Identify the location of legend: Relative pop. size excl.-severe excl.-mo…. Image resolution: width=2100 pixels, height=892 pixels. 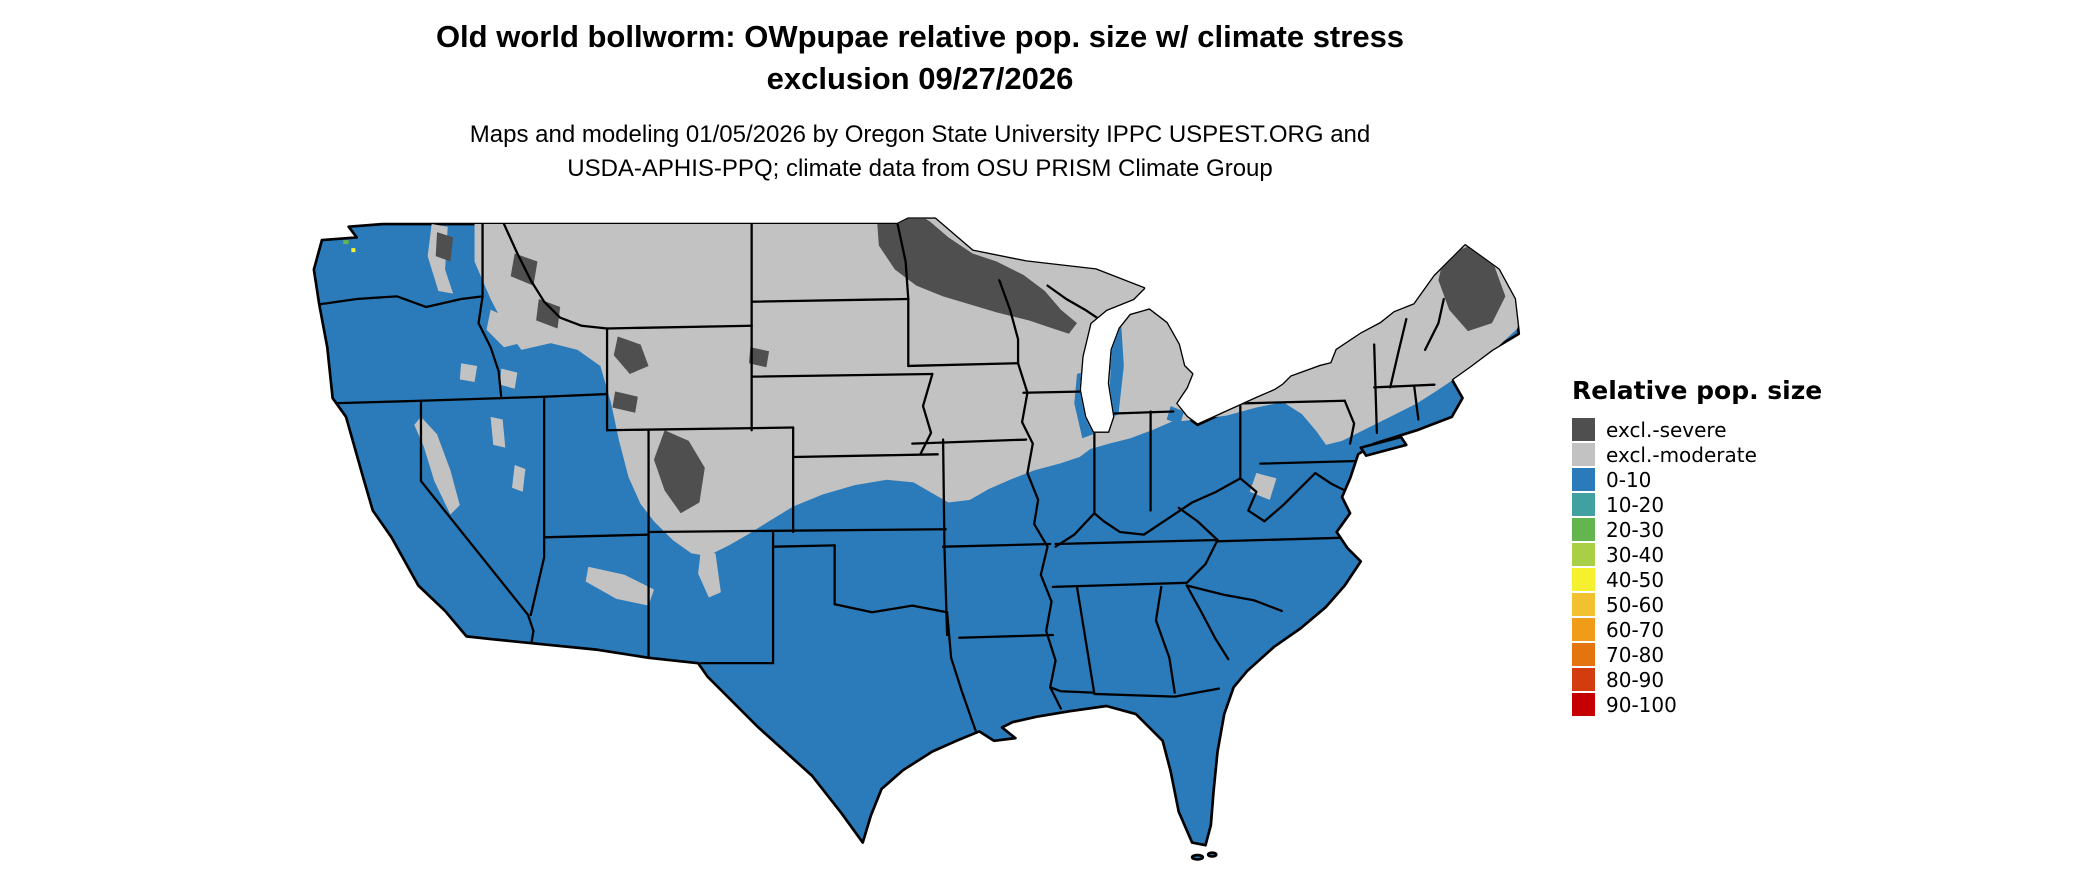
(1697, 546).